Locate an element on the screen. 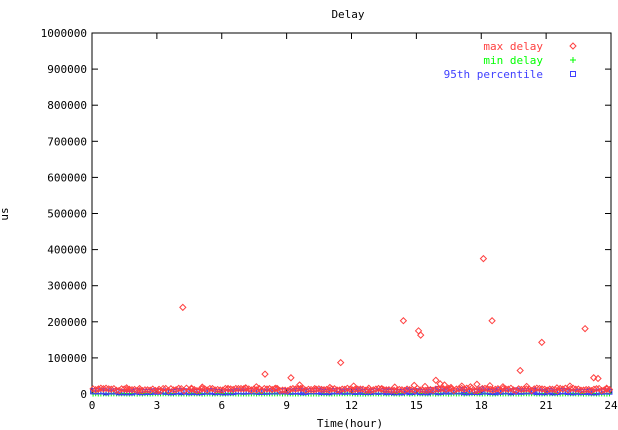 The width and height of the screenshot is (618, 430). y-tick-label: 100000 is located at coordinates (67, 358).